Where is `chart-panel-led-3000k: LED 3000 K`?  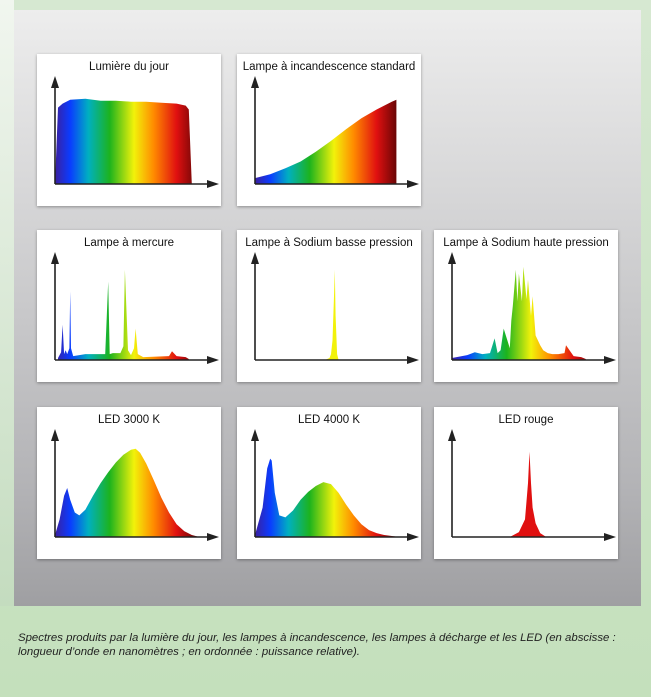 chart-panel-led-3000k: LED 3000 K is located at coordinates (129, 483).